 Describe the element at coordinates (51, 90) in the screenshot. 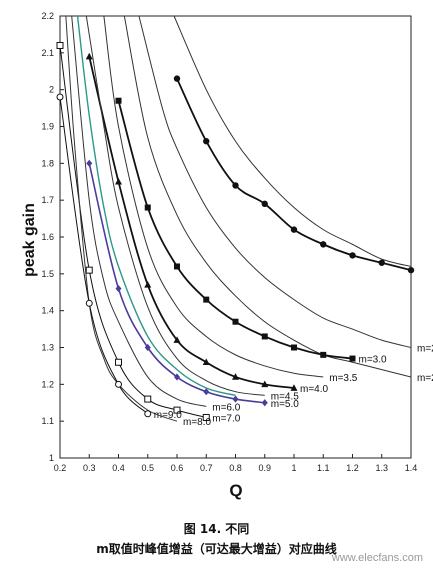

I see `y-tick-label: 2` at that location.